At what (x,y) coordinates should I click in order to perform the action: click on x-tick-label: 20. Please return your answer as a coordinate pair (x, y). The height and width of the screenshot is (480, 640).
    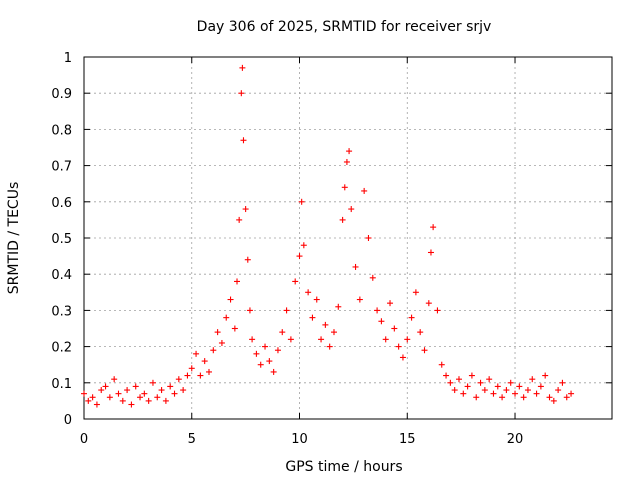
    Looking at the image, I should click on (515, 439).